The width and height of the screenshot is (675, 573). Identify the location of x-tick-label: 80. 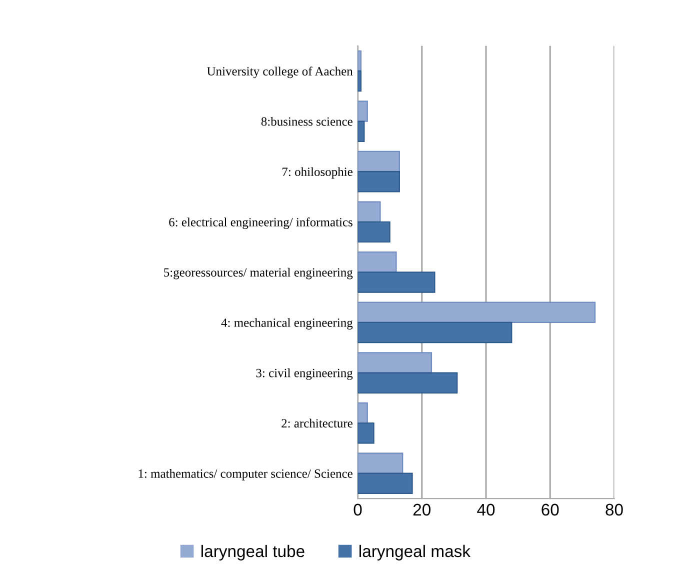
(614, 510).